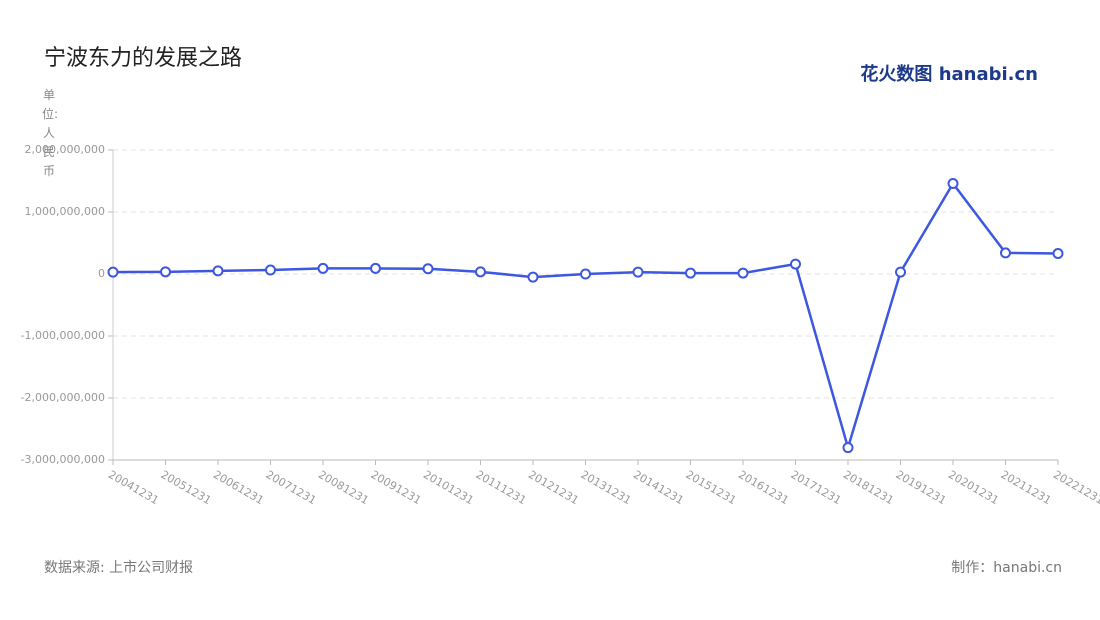 This screenshot has width=1100, height=620. I want to click on x-tick-label: 20111231, so click(501, 487).